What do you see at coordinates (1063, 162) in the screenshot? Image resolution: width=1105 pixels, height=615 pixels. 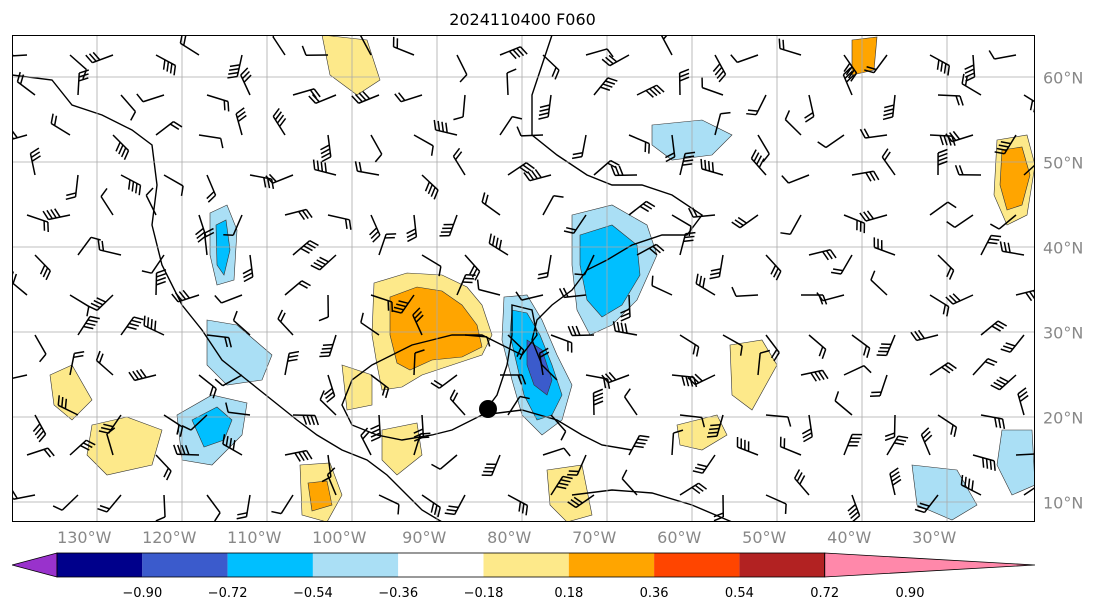 I see `latitude-label: 50°N` at bounding box center [1063, 162].